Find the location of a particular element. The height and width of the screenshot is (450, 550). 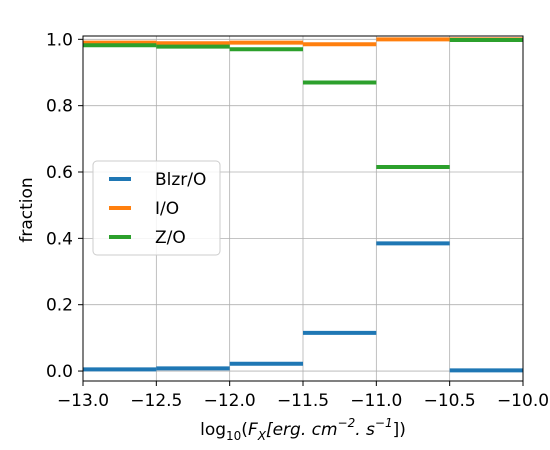

y-tick-label: 0.6 is located at coordinates (59, 173).